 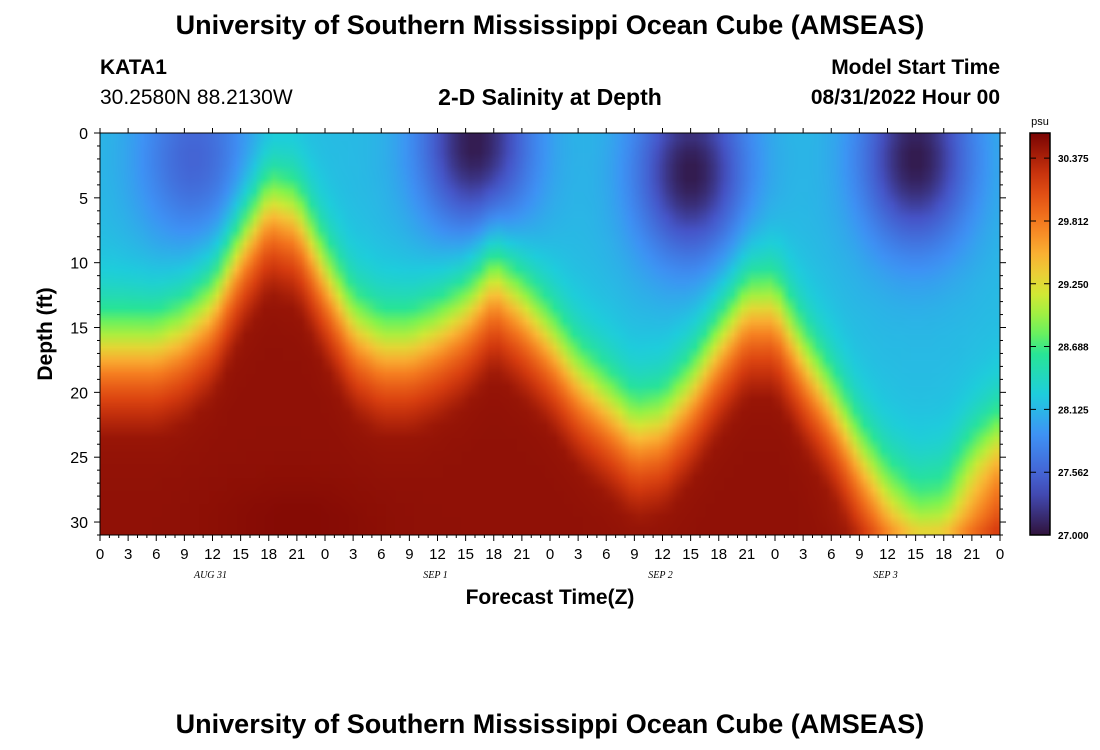 What do you see at coordinates (550, 597) in the screenshot?
I see `x-axis-label: Forecast Time(Z)` at bounding box center [550, 597].